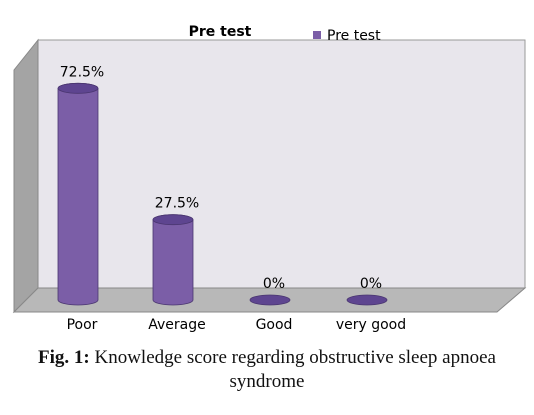 This screenshot has width=534, height=415. Describe the element at coordinates (82, 325) in the screenshot. I see `x-tick-label: Poor` at that location.